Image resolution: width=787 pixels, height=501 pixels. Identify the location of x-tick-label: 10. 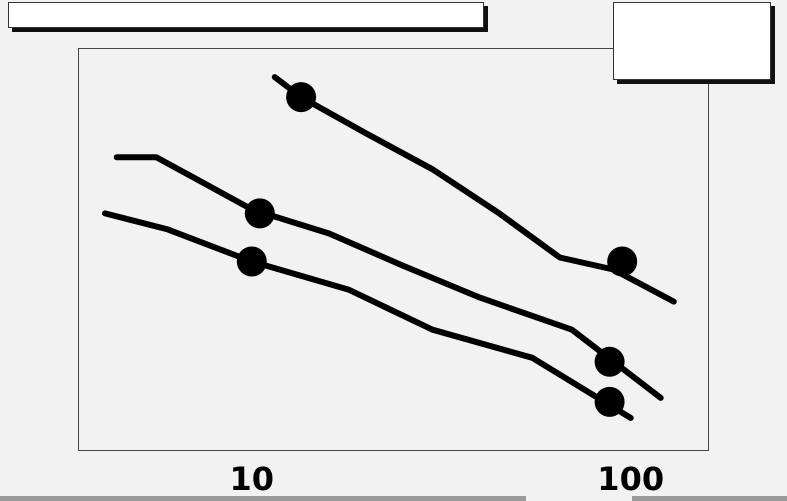
(252, 479).